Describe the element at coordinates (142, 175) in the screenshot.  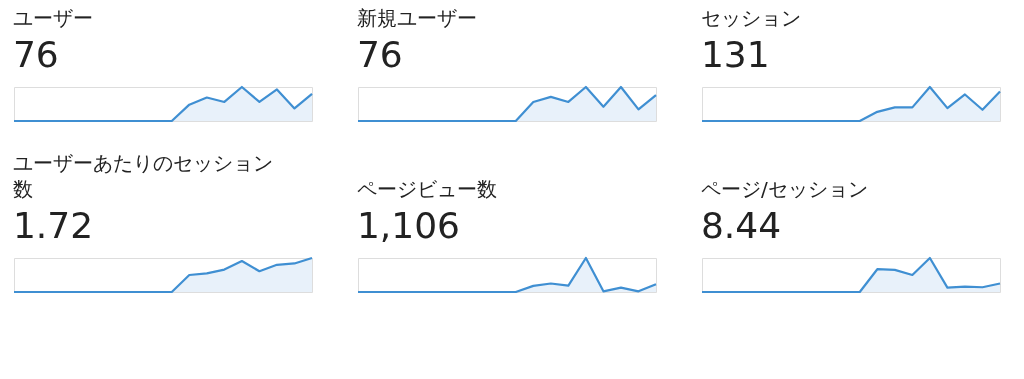
I see `chart-title: ユーザーあたりのセッション数` at that location.